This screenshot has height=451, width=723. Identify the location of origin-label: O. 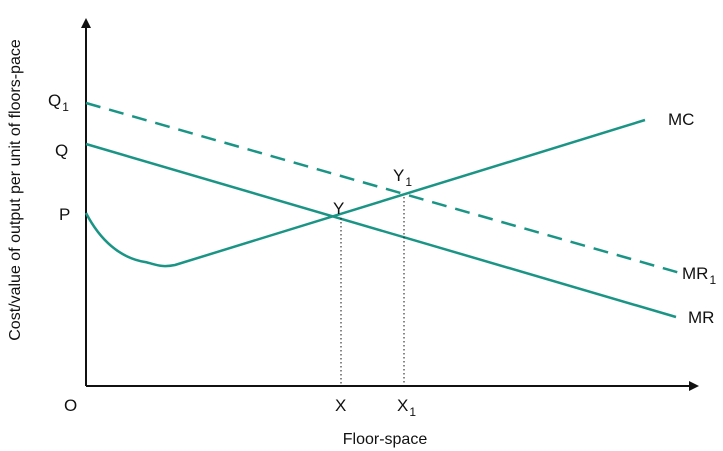
(70, 405).